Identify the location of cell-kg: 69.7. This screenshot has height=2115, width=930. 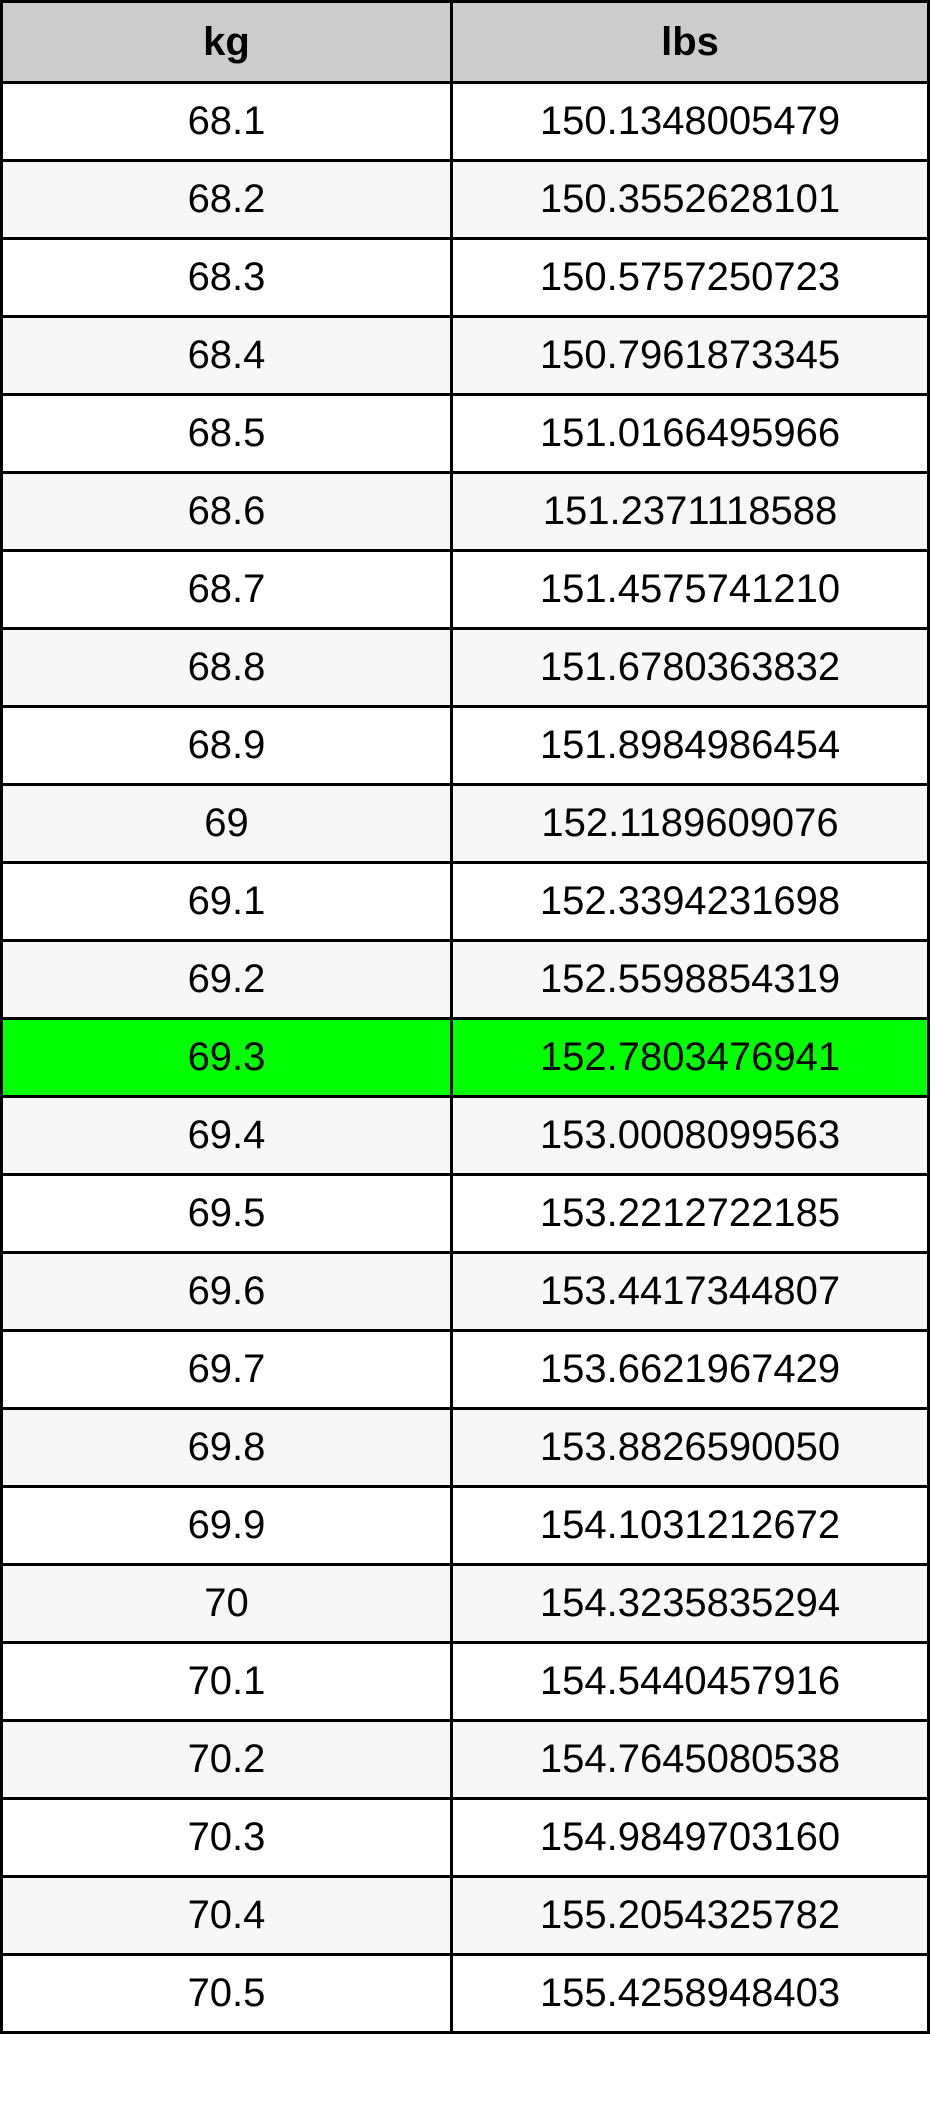
(226, 1369).